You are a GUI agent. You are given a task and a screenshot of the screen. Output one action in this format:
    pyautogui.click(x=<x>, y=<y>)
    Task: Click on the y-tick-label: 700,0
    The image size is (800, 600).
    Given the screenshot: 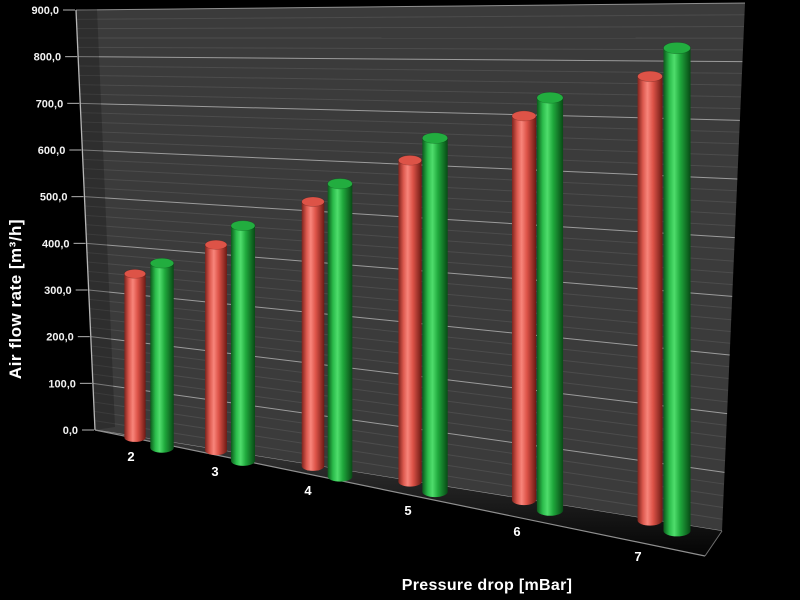 What is the action you would take?
    pyautogui.click(x=50, y=104)
    